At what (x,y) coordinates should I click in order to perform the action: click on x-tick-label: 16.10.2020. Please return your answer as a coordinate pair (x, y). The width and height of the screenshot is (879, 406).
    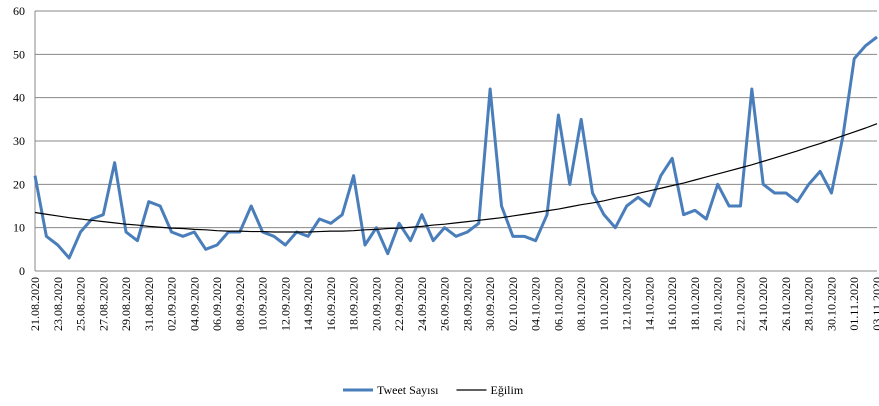
    Looking at the image, I should click on (672, 304).